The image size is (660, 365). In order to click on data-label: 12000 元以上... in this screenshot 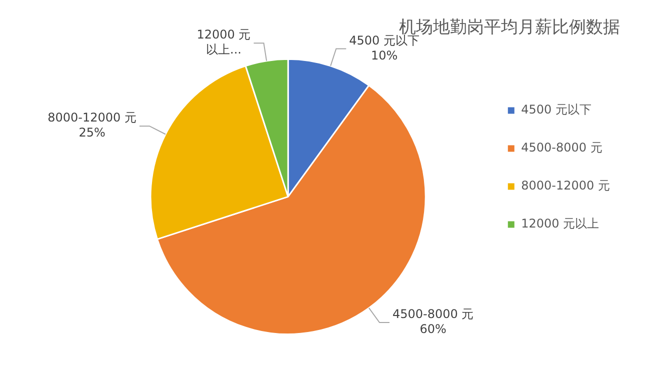, I will do `click(223, 42)`.